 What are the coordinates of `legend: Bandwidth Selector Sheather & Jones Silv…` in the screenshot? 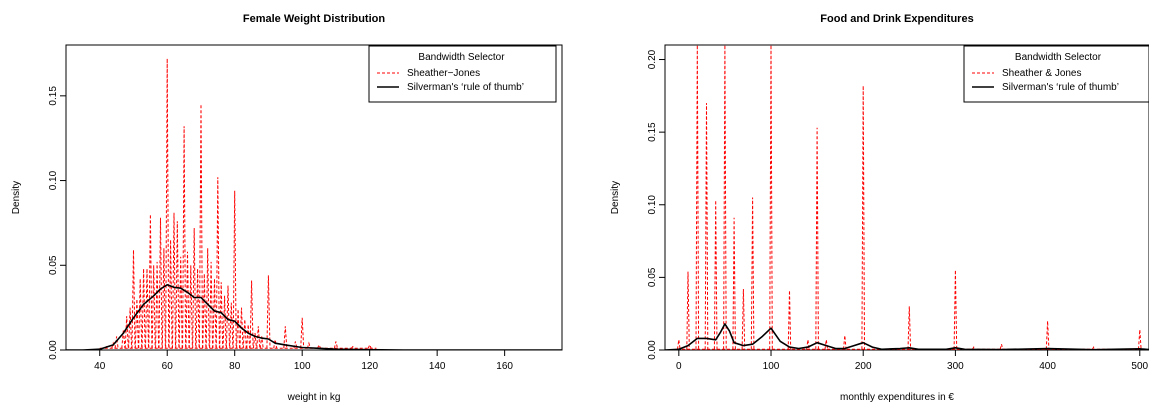 It's located at (1056, 74).